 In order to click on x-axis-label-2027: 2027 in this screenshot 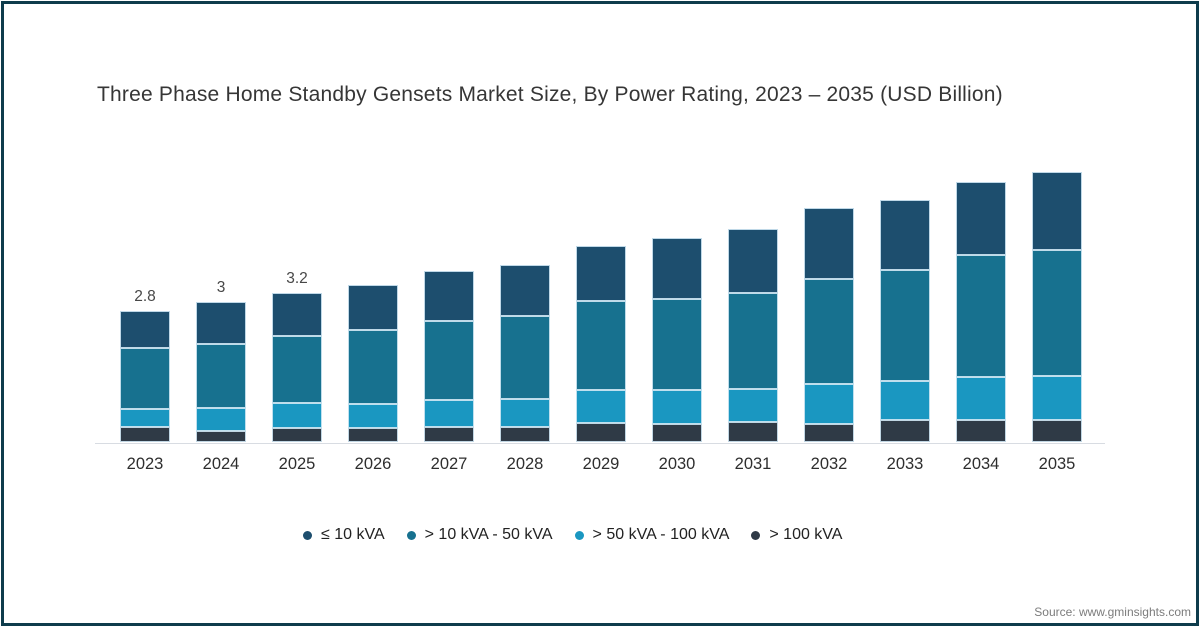, I will do `click(449, 464)`.